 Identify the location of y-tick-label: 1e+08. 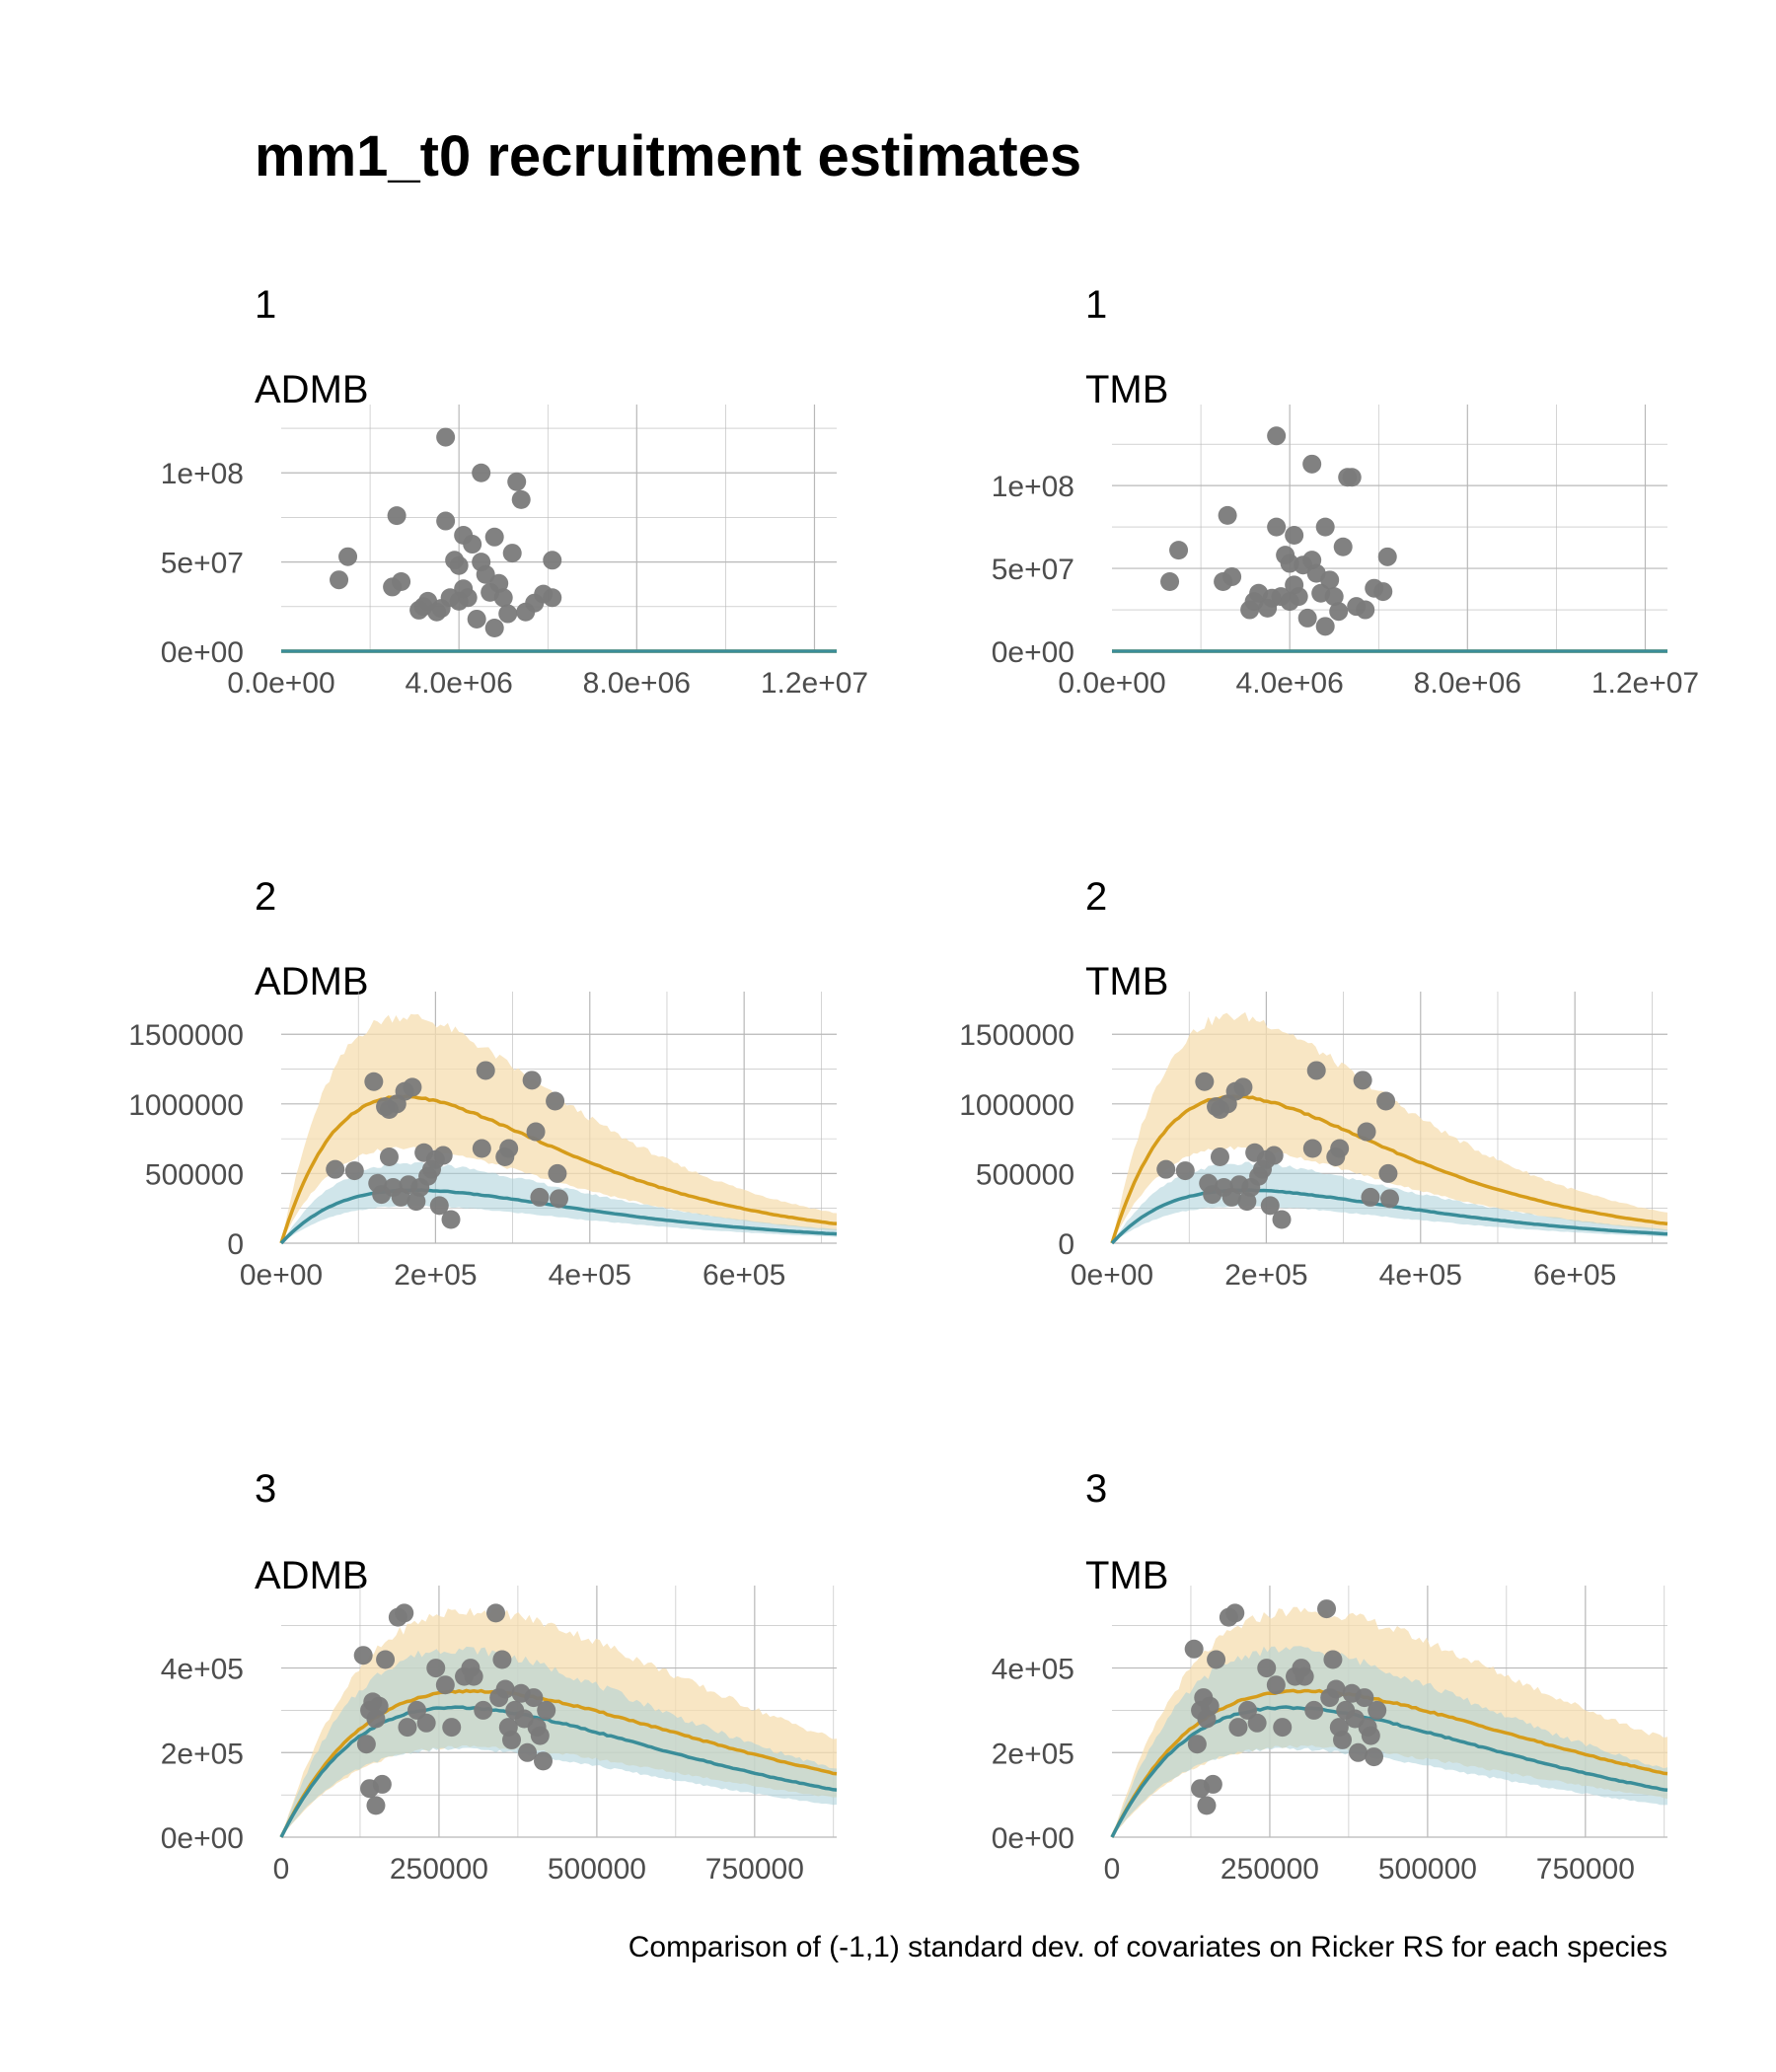
(1033, 487).